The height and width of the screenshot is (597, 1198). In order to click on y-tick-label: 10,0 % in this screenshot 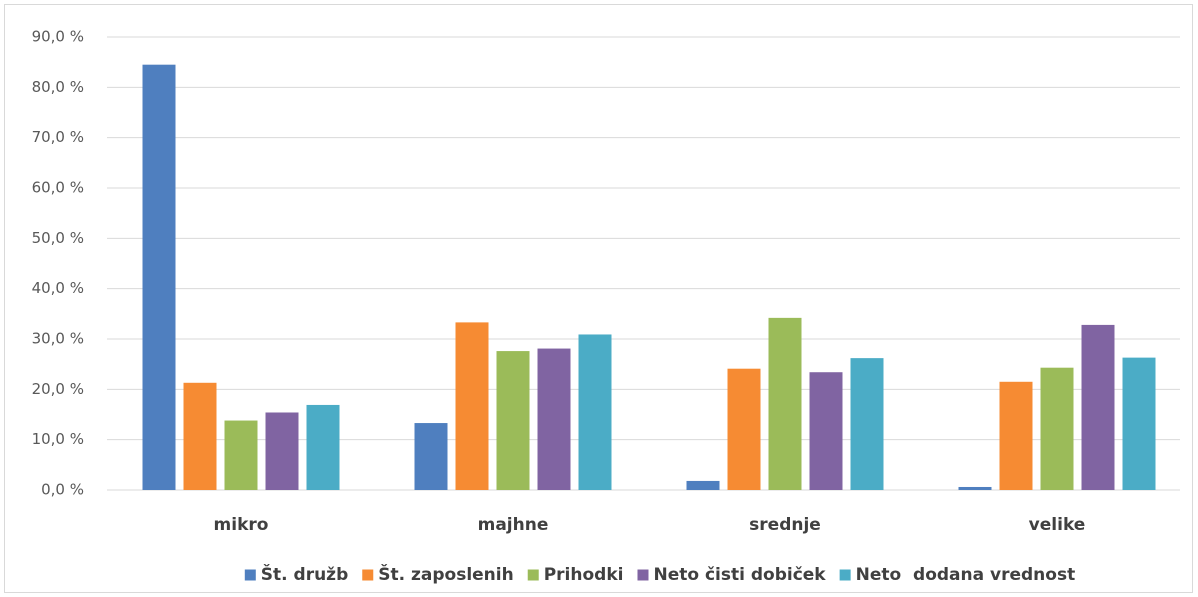, I will do `click(58, 439)`.